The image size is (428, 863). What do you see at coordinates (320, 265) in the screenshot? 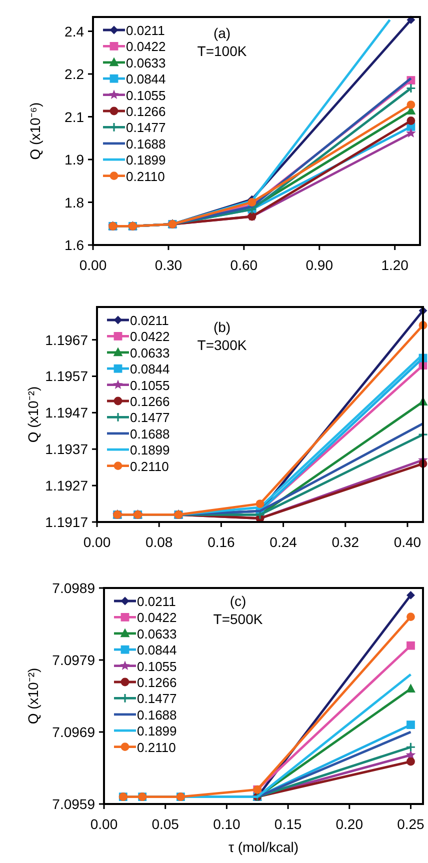
I see `x-tick-label: 0.90` at bounding box center [320, 265].